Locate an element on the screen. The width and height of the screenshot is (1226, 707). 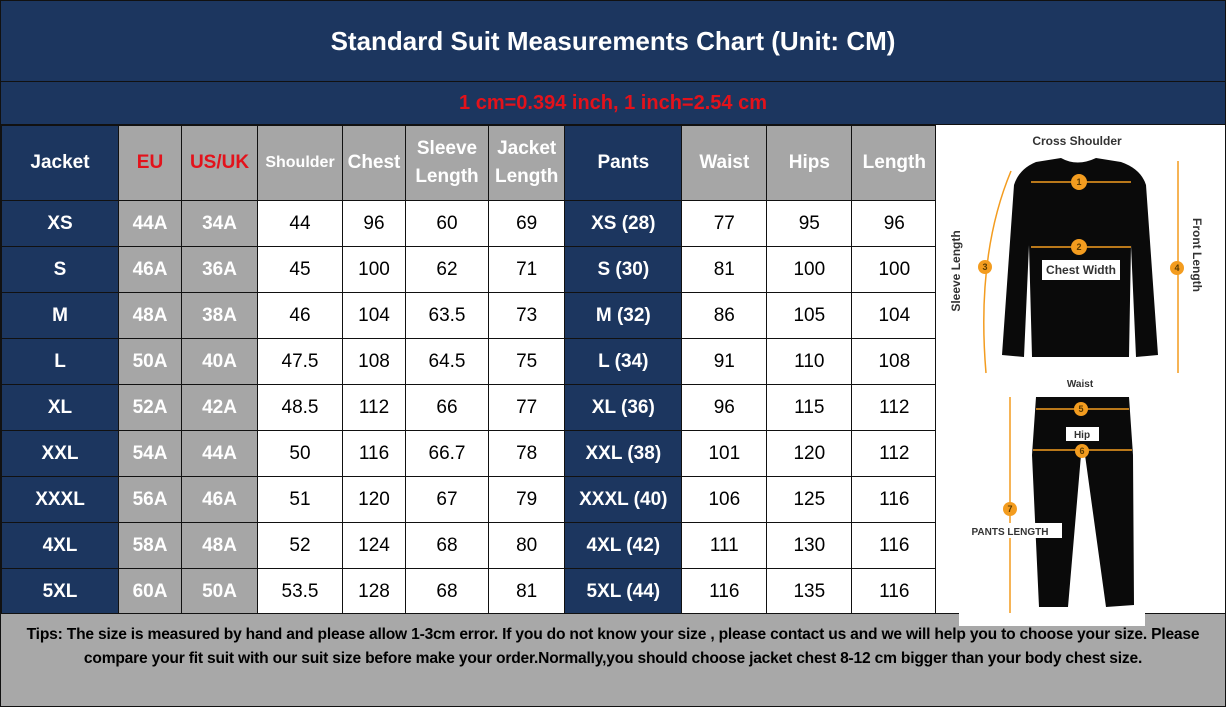
cell-chest: 96 is located at coordinates (374, 223).